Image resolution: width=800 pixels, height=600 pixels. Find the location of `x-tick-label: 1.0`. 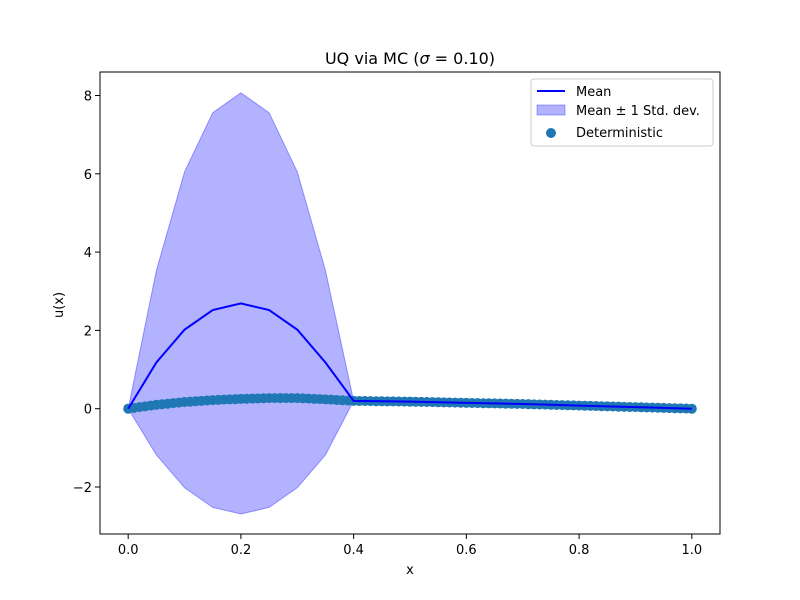

x-tick-label: 1.0 is located at coordinates (691, 550).